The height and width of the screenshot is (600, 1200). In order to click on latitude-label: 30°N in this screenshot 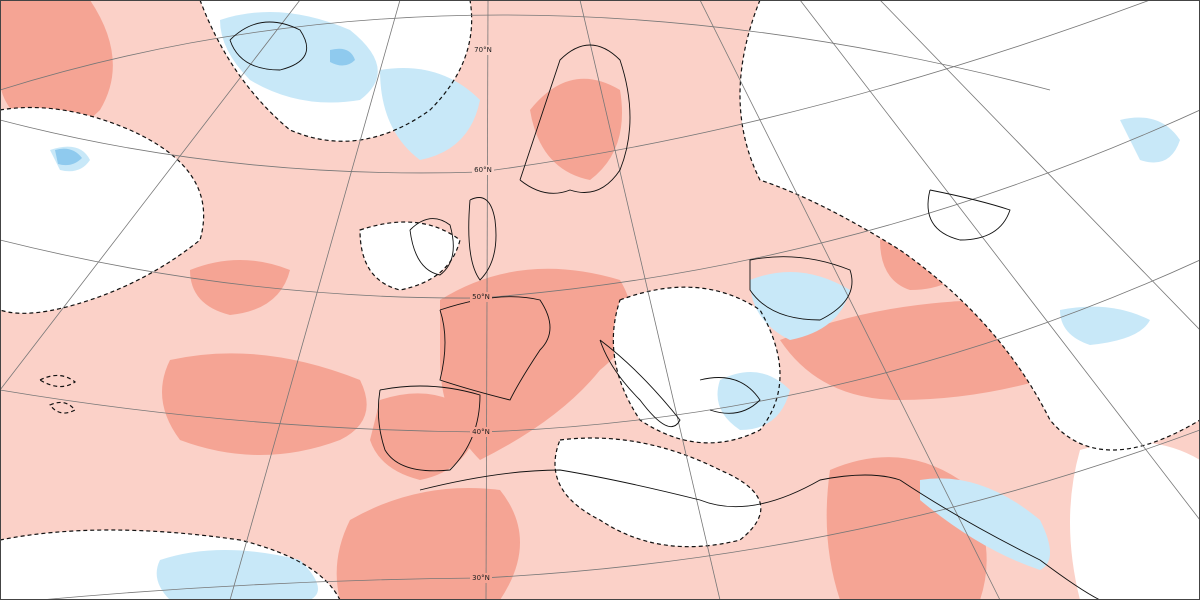, I will do `click(481, 578)`.